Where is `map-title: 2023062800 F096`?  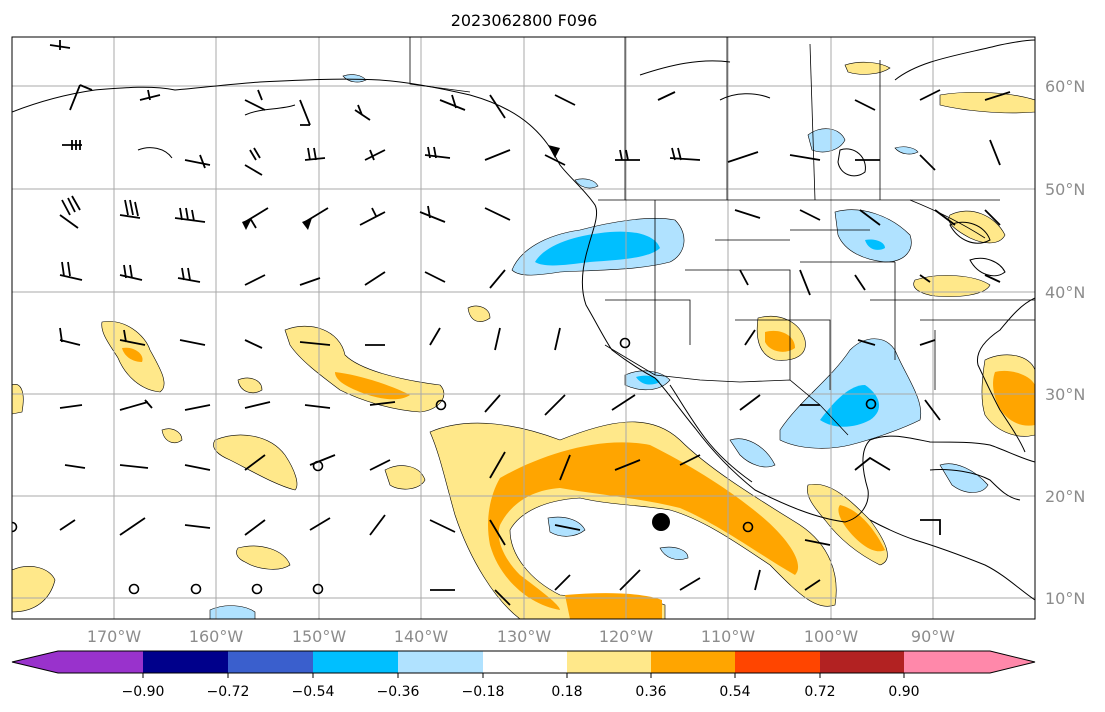
map-title: 2023062800 F096 is located at coordinates (524, 20).